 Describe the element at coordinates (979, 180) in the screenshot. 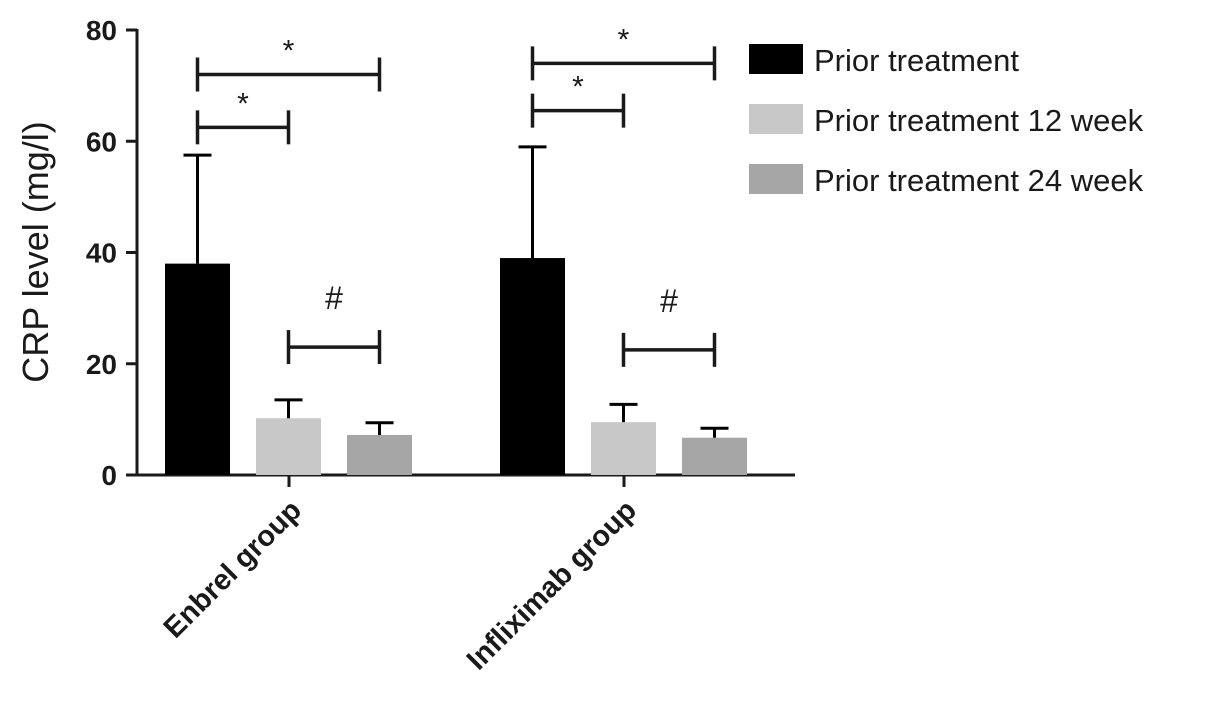

I see `legend-label: Prior treatment 24 week` at that location.